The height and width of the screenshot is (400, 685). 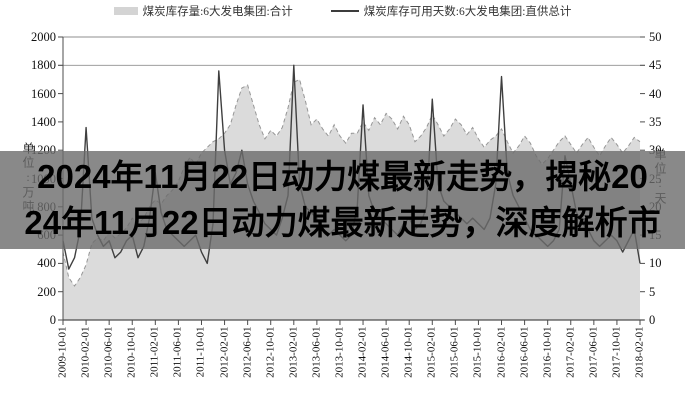 I want to click on legend-item-inventory: 煤炭库存量:6大发电集团:合计, so click(x=203, y=11).